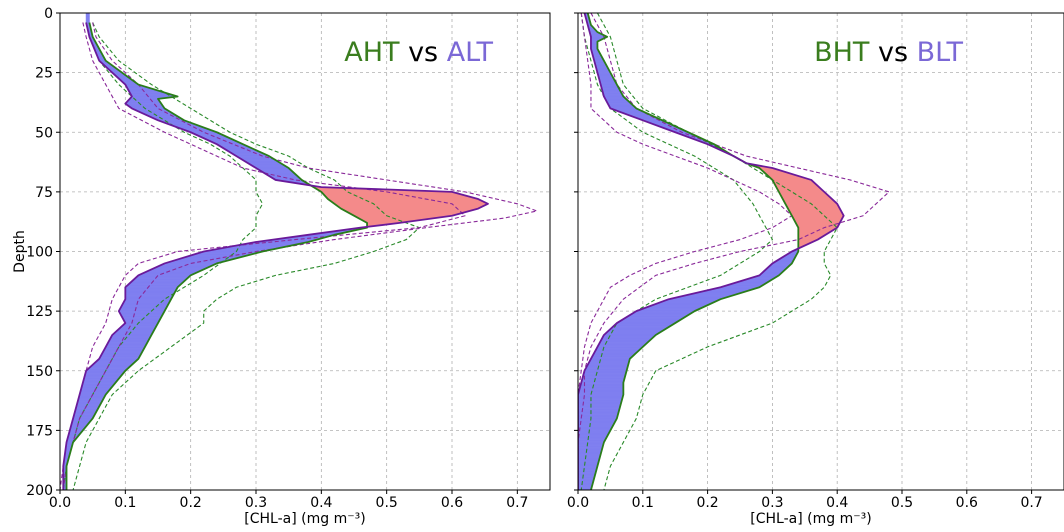  Describe the element at coordinates (20, 251) in the screenshot. I see `y-axis-label: Depth` at that location.